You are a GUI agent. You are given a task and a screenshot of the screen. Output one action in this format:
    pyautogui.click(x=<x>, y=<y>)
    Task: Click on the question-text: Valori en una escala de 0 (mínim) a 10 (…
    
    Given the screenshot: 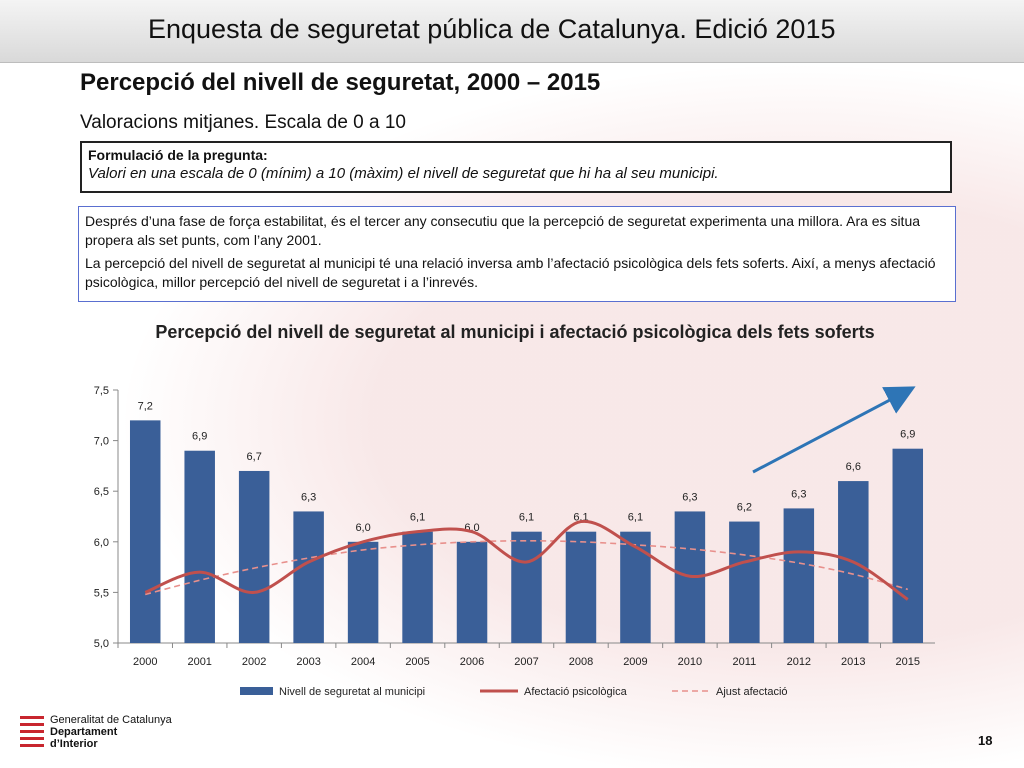 What is the action you would take?
    pyautogui.click(x=403, y=173)
    